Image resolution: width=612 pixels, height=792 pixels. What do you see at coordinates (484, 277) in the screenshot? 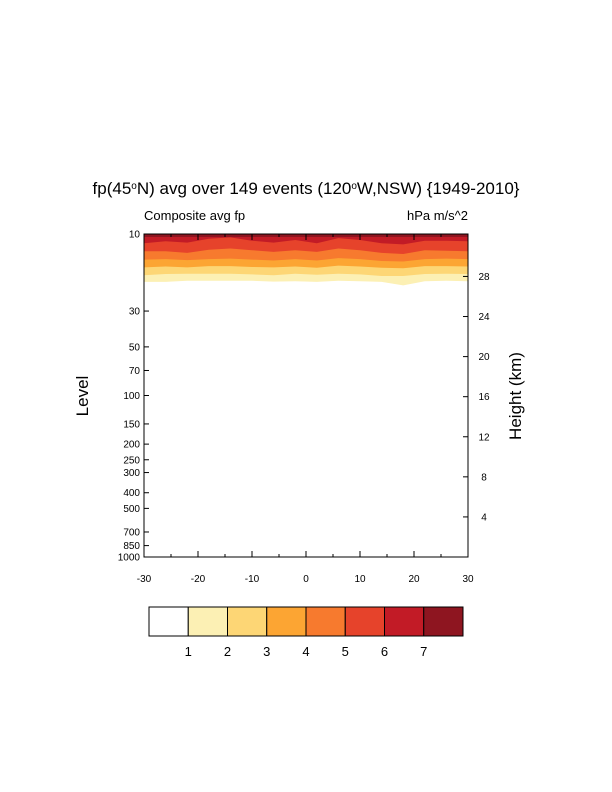
I see `right-tick-label: 28` at bounding box center [484, 277].